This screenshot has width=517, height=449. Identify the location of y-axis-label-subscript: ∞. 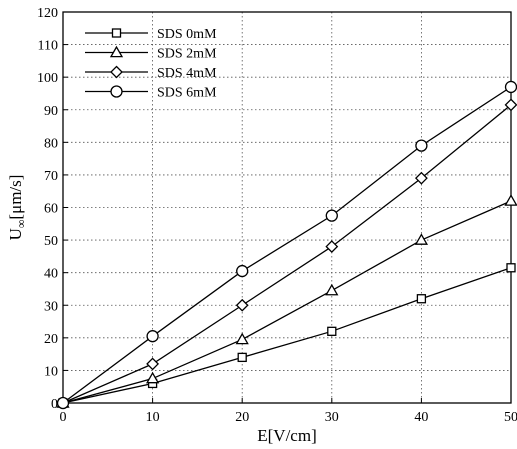
(21, 224).